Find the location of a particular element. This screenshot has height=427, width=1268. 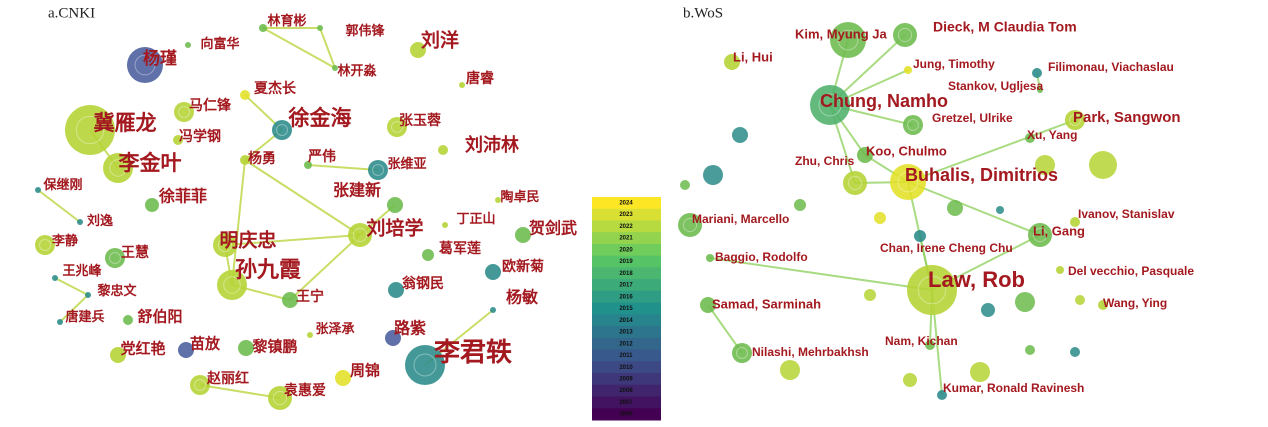

node-label: 李金叶 is located at coordinates (150, 163).